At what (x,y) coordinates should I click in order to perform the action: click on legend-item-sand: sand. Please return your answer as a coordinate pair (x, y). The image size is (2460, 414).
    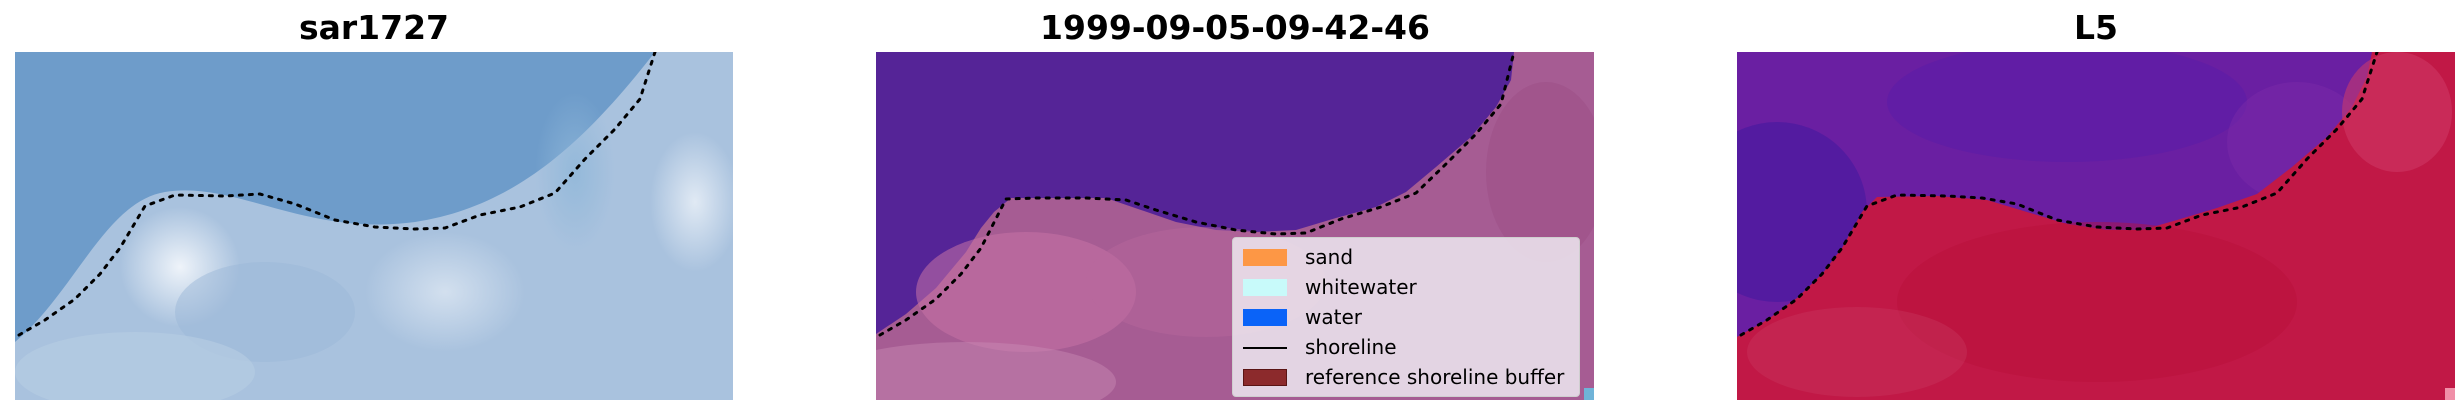
    Looking at the image, I should click on (1411, 257).